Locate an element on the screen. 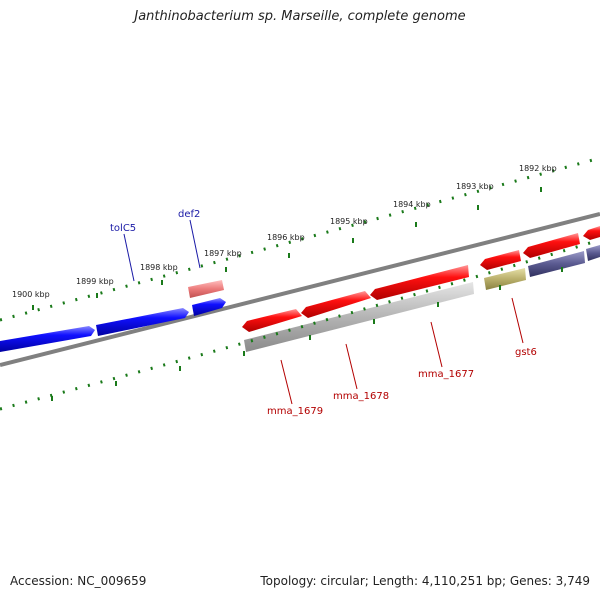 This screenshot has height=600, width=600. gene-label-gst6: gst6 is located at coordinates (526, 352).